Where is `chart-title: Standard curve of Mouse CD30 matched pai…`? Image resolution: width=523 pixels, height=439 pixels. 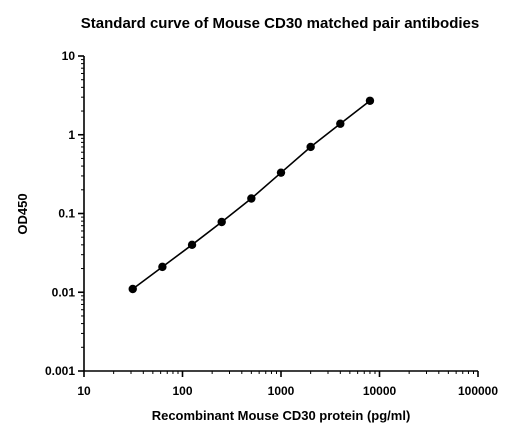
chart-title: Standard curve of Mouse CD30 matched pai… is located at coordinates (280, 23).